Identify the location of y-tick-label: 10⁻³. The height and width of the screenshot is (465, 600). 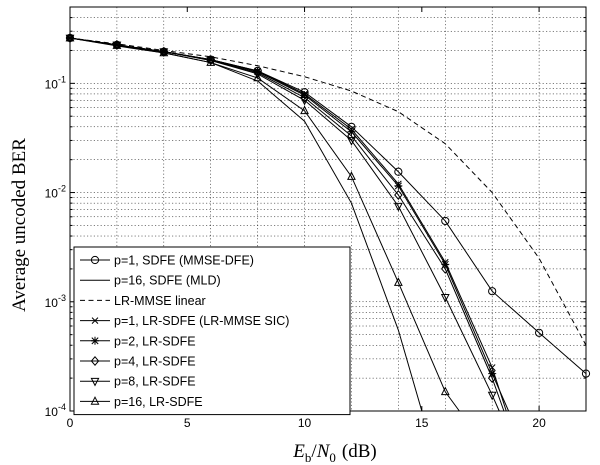
(55, 301).